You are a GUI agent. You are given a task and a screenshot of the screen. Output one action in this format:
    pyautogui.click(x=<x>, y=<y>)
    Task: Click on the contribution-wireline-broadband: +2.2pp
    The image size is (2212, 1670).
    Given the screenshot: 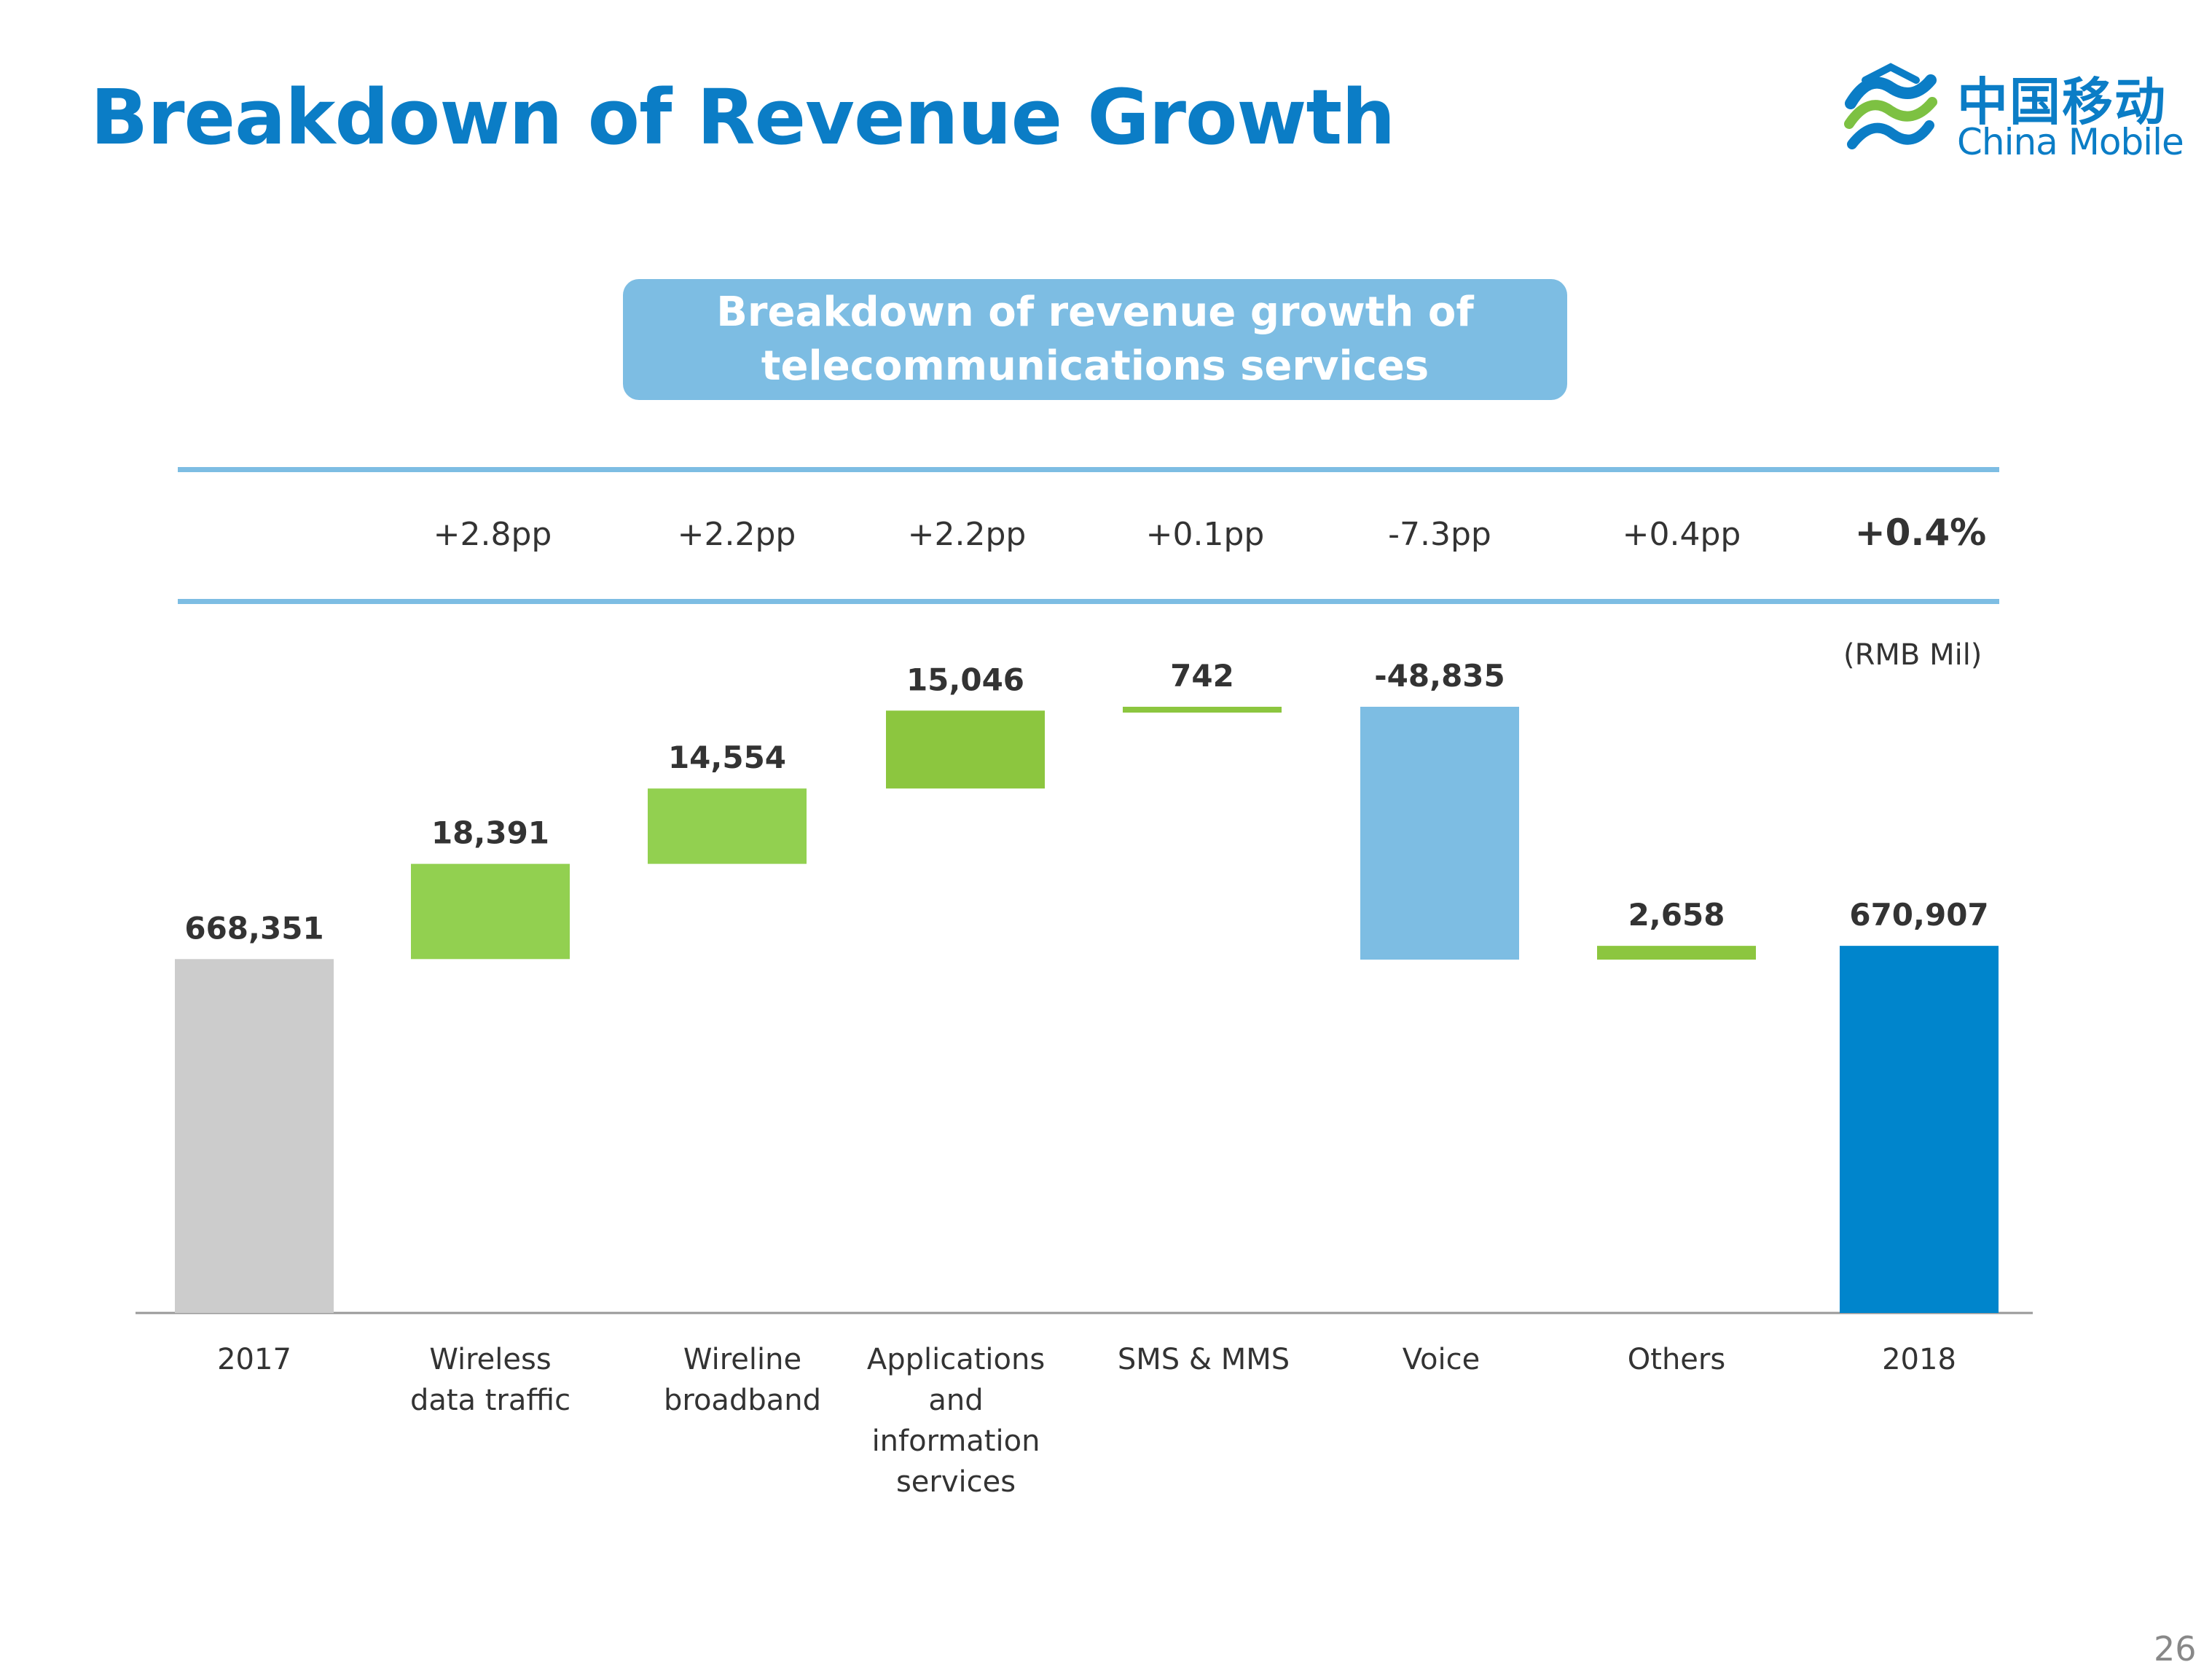 What is the action you would take?
    pyautogui.click(x=736, y=534)
    